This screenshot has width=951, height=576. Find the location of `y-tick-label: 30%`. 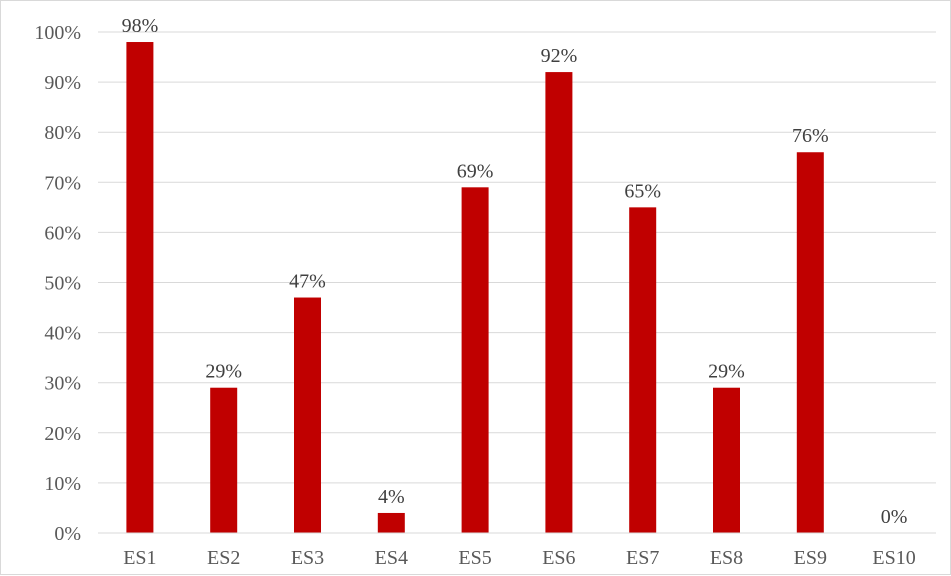

y-tick-label: 30% is located at coordinates (62, 384).